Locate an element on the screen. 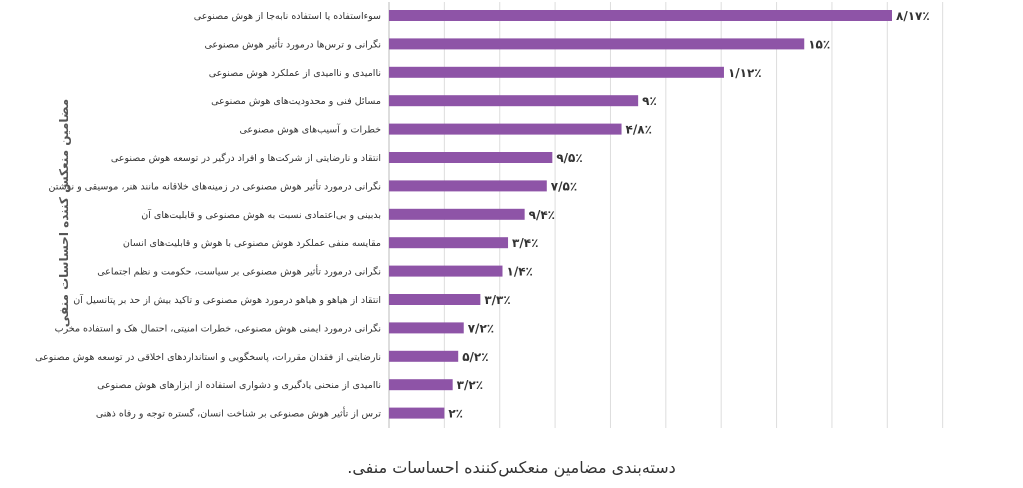 The height and width of the screenshot is (488, 1023). value-label: ۳/۳٪ is located at coordinates (497, 300).